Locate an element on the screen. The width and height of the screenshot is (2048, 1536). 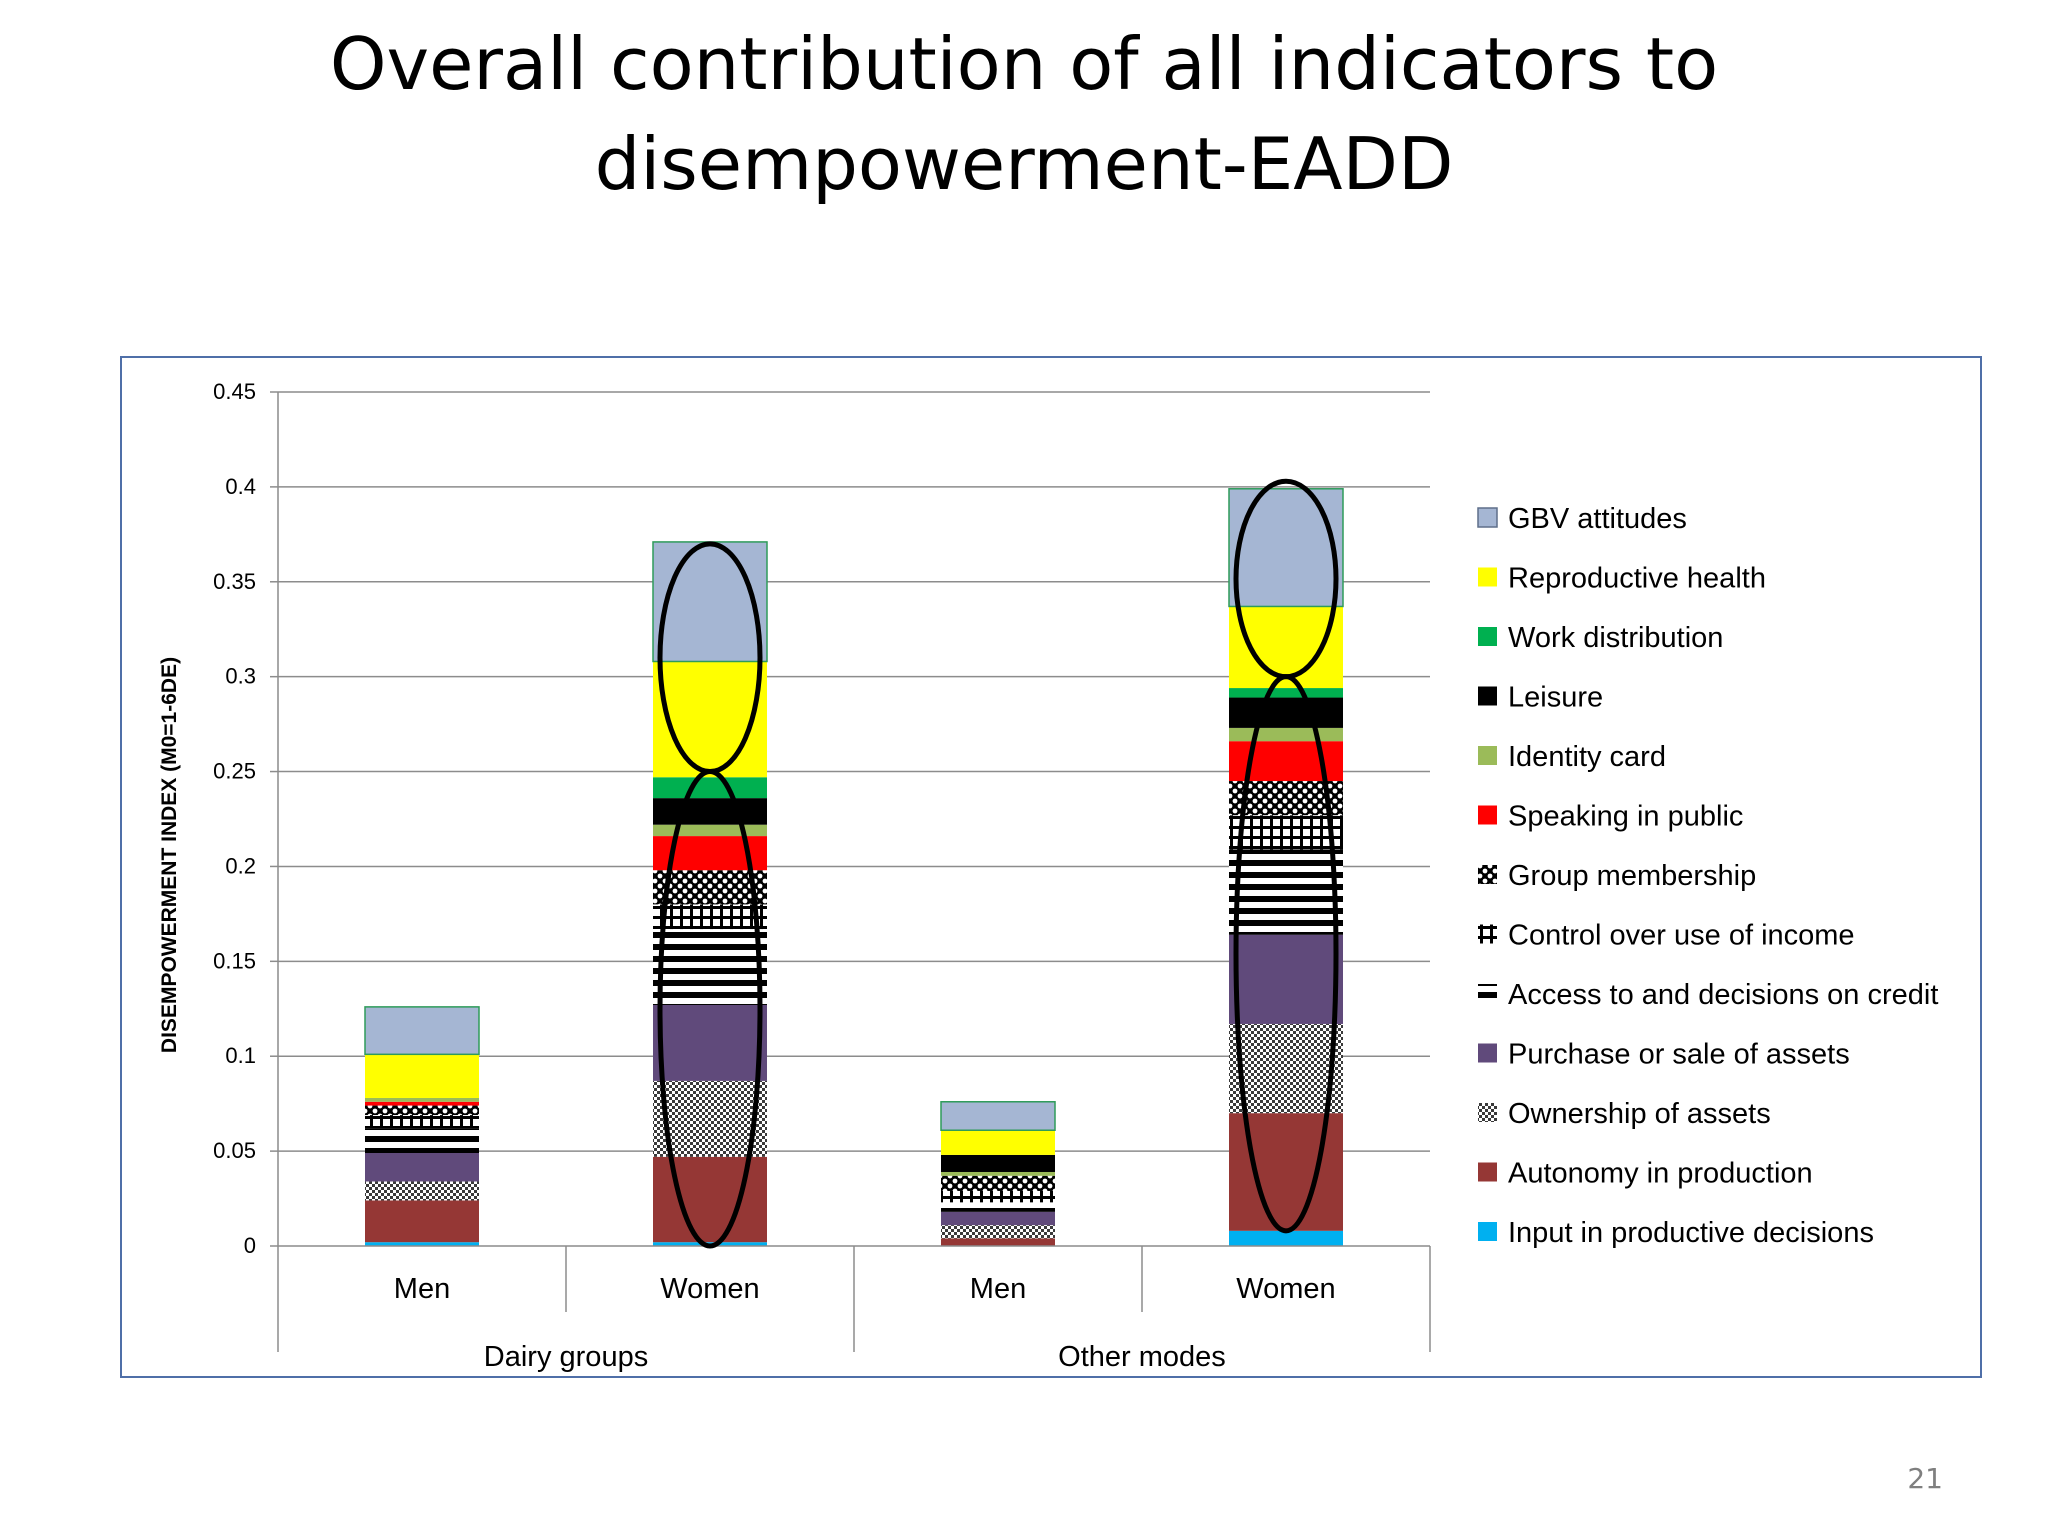
y-tick-label: 0.3 is located at coordinates (240, 676).